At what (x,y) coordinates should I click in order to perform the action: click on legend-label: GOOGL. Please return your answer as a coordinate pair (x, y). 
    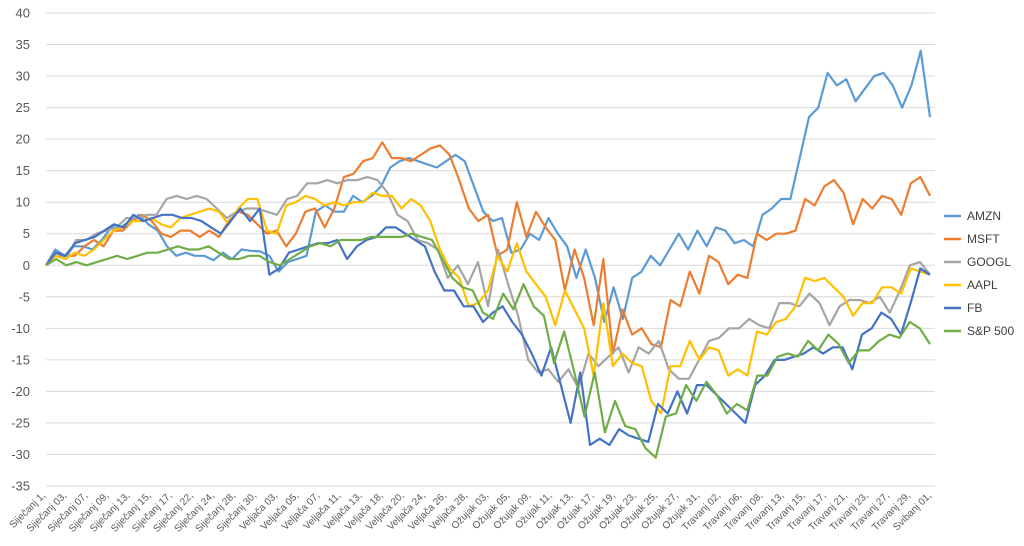
    Looking at the image, I should click on (989, 262).